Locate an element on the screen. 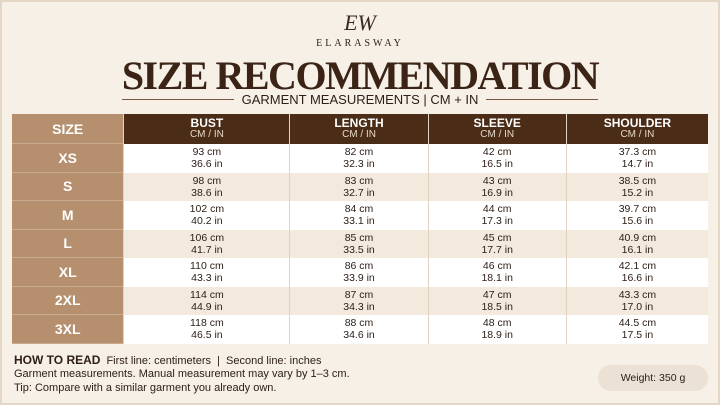 The image size is (720, 405). measurement-cell: 93 cm 36.6 in is located at coordinates (206, 158).